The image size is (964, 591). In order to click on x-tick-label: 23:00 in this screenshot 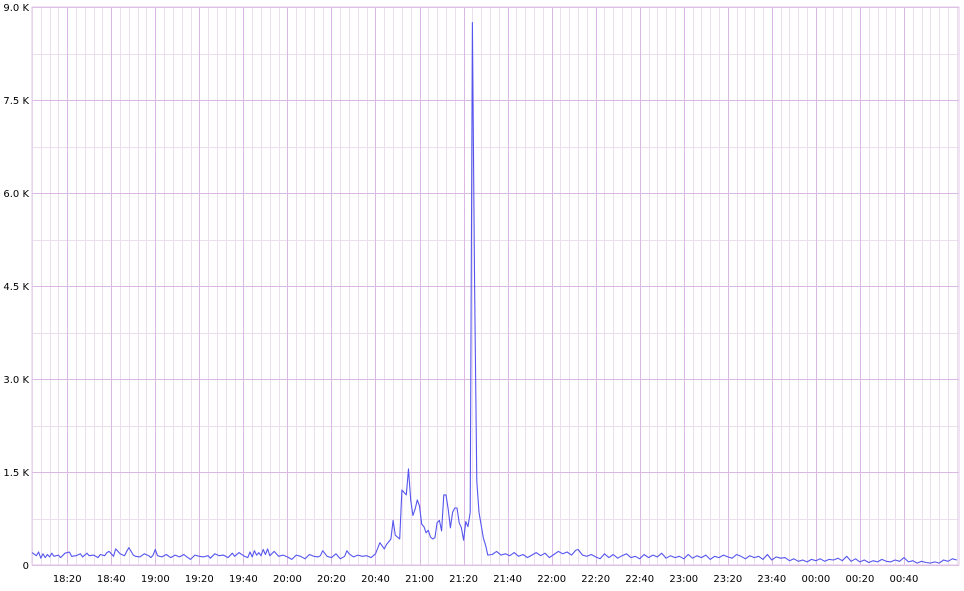, I will do `click(683, 579)`.